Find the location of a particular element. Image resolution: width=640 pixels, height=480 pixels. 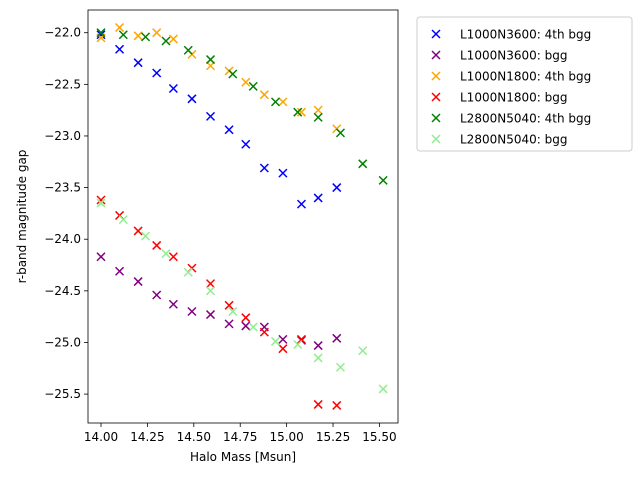

legend-label: L2800N5040: bgg is located at coordinates (513, 140).